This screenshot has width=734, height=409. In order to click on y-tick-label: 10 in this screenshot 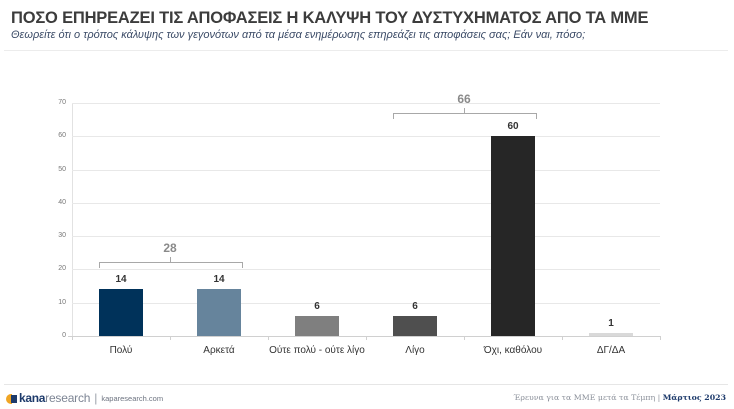, I will do `click(62, 302)`.